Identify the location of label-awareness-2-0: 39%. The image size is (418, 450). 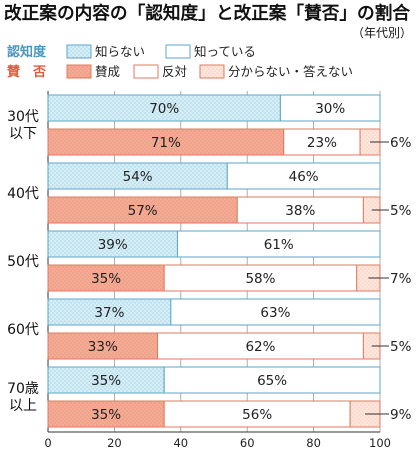
(113, 245).